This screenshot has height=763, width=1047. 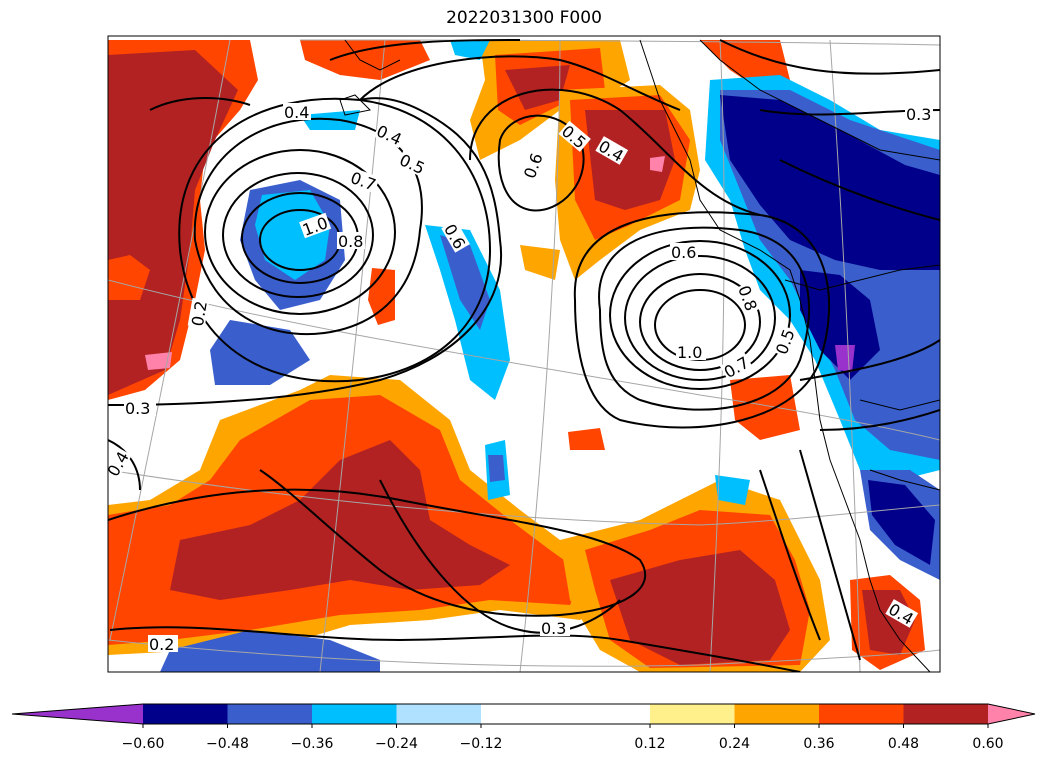 I want to click on colorbar-tick-label: 0.36, so click(x=818, y=744).